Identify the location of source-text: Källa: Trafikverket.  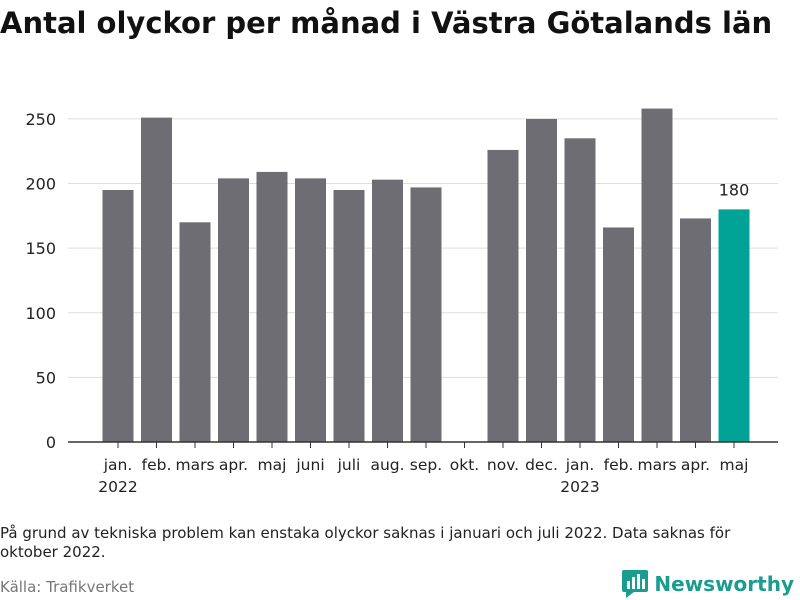
(67, 587).